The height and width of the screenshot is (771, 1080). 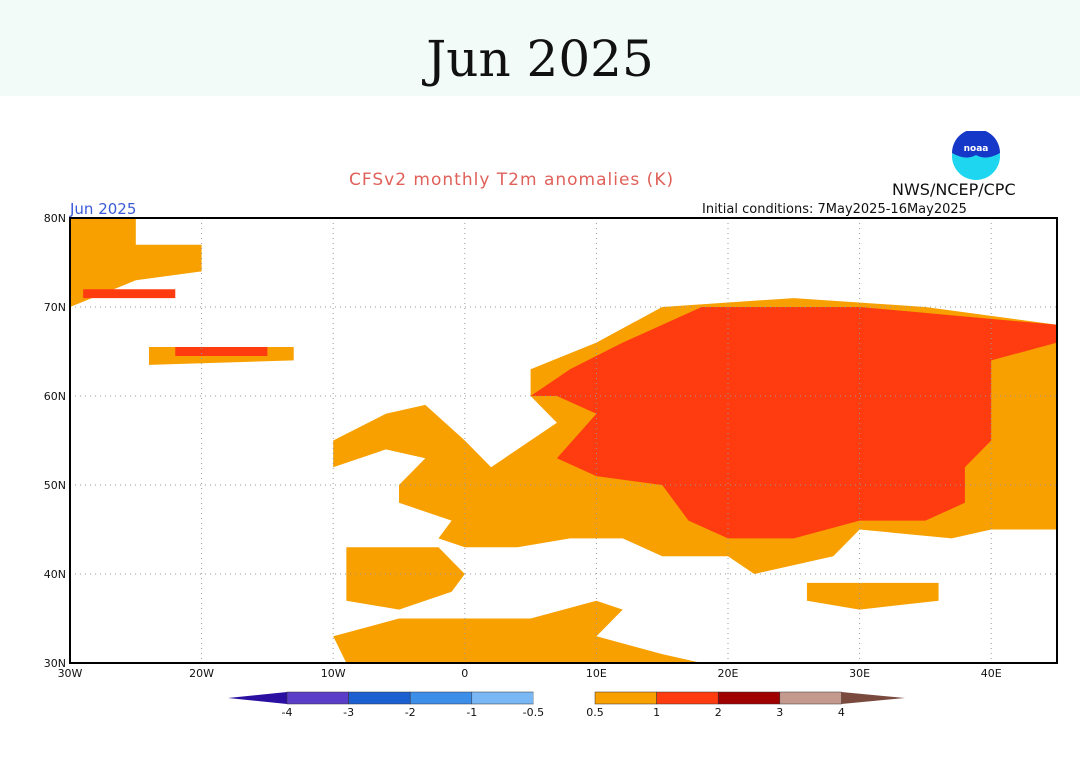 I want to click on plot-title: CFSv2 monthly T2m anomalies (K), so click(x=512, y=180).